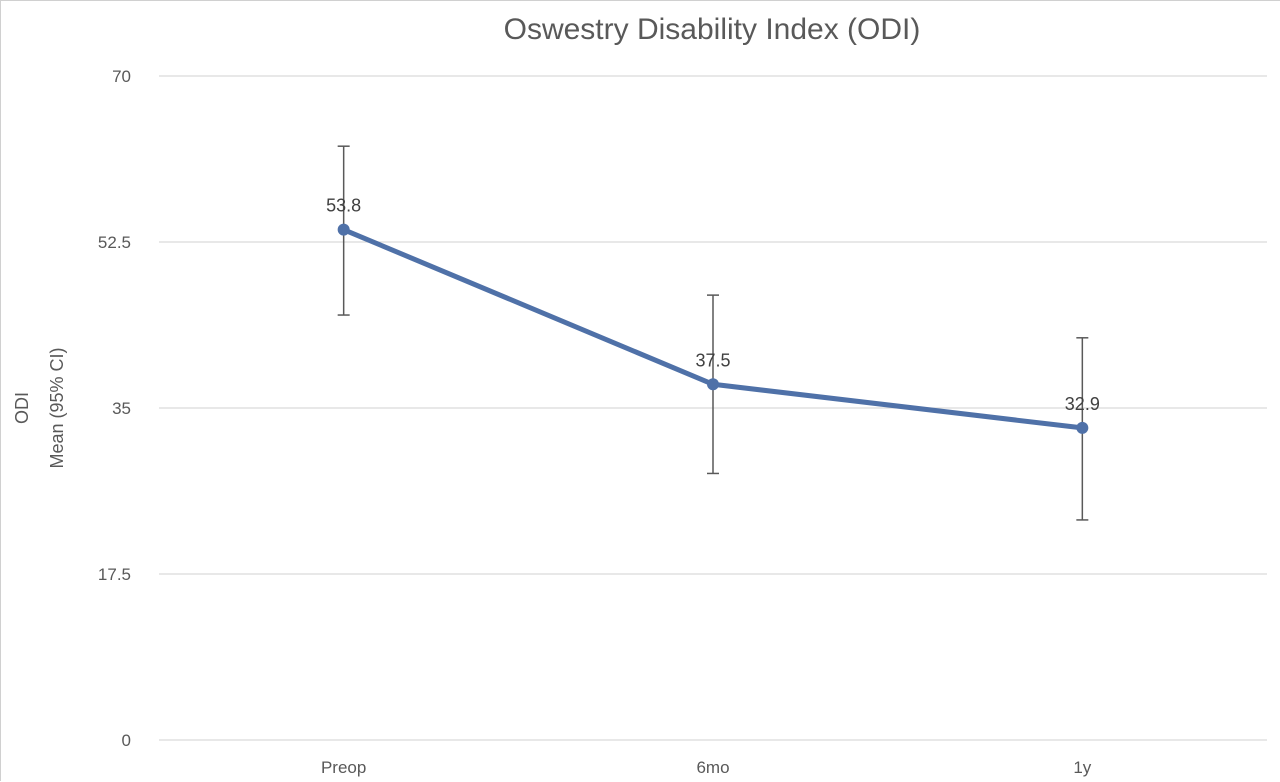  What do you see at coordinates (712, 29) in the screenshot?
I see `chart-title: Oswestry Disability Index (ODI)` at bounding box center [712, 29].